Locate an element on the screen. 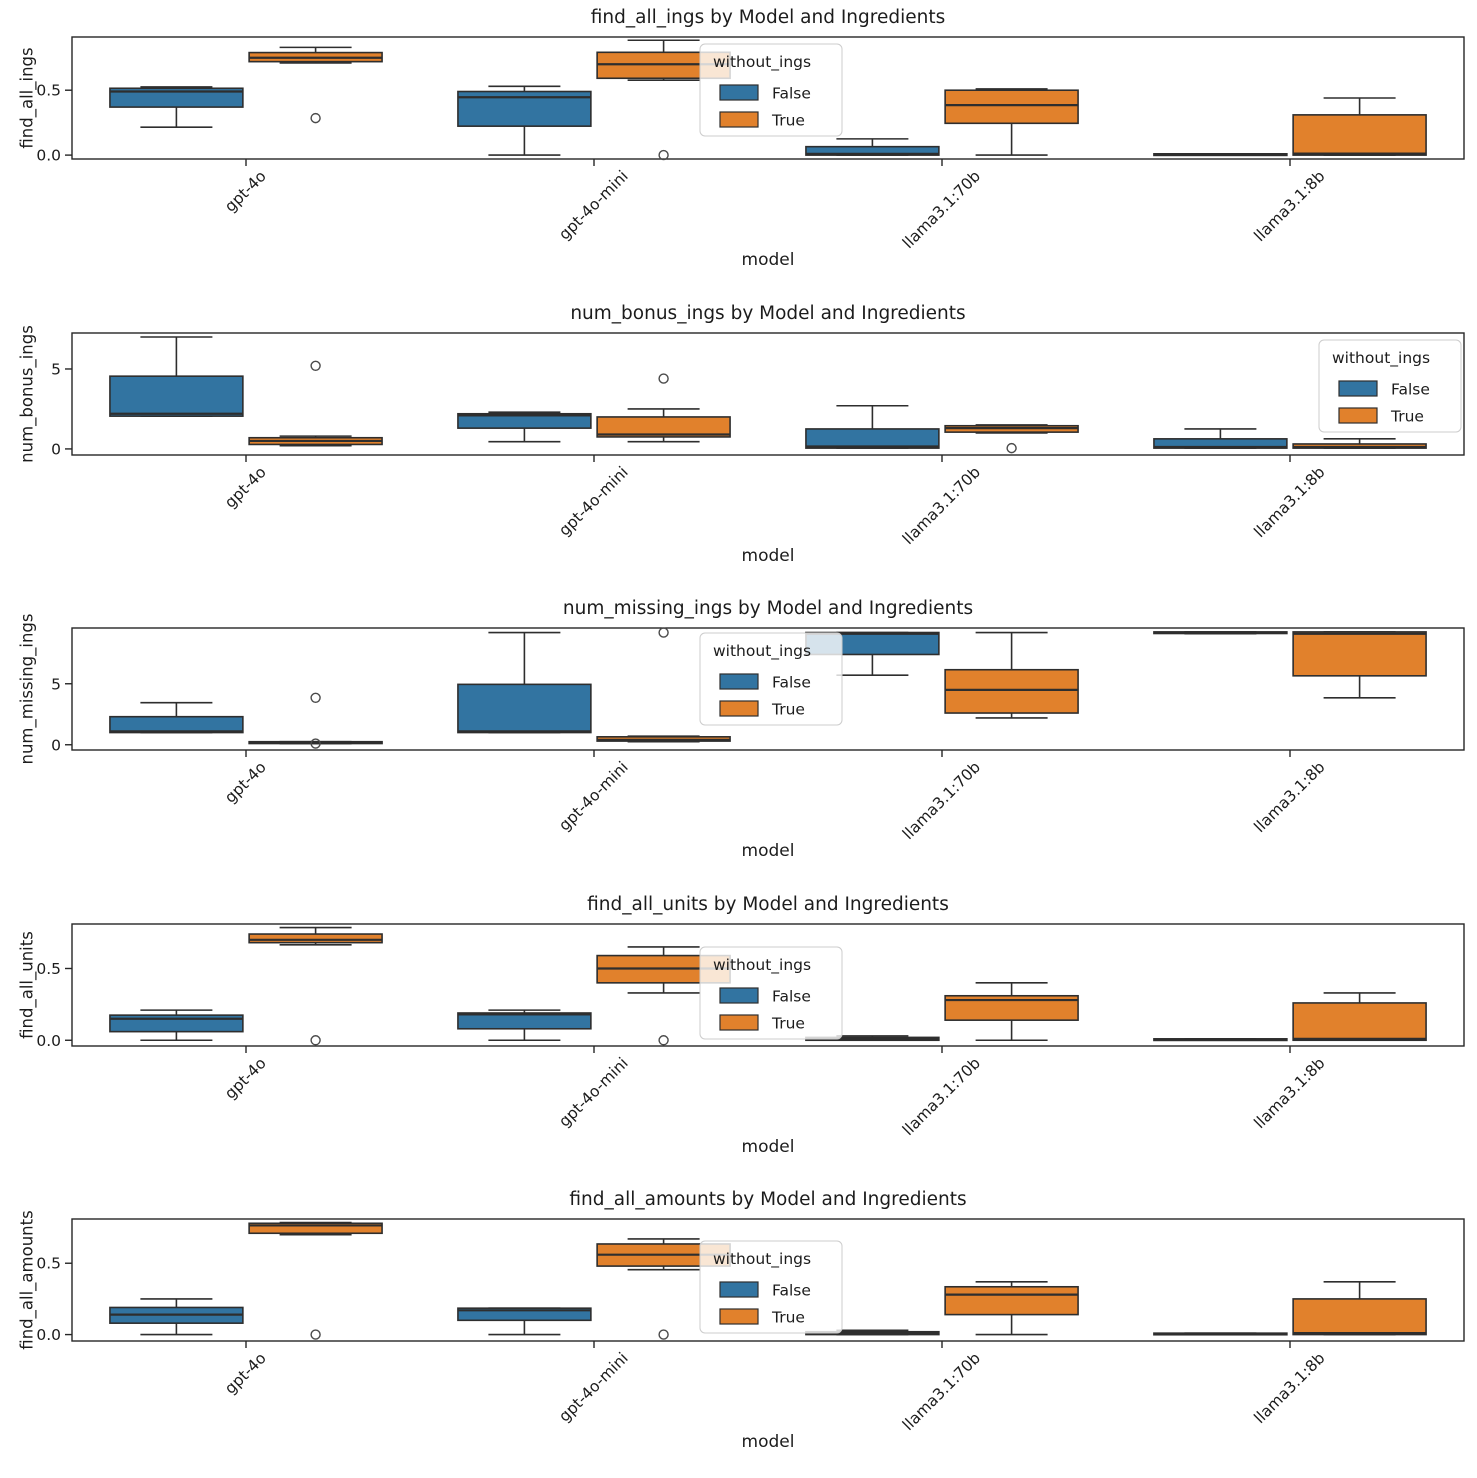 This screenshot has width=1477, height=1478. box-find_all_amounts-llama3.1:8b-True is located at coordinates (1359, 1308).